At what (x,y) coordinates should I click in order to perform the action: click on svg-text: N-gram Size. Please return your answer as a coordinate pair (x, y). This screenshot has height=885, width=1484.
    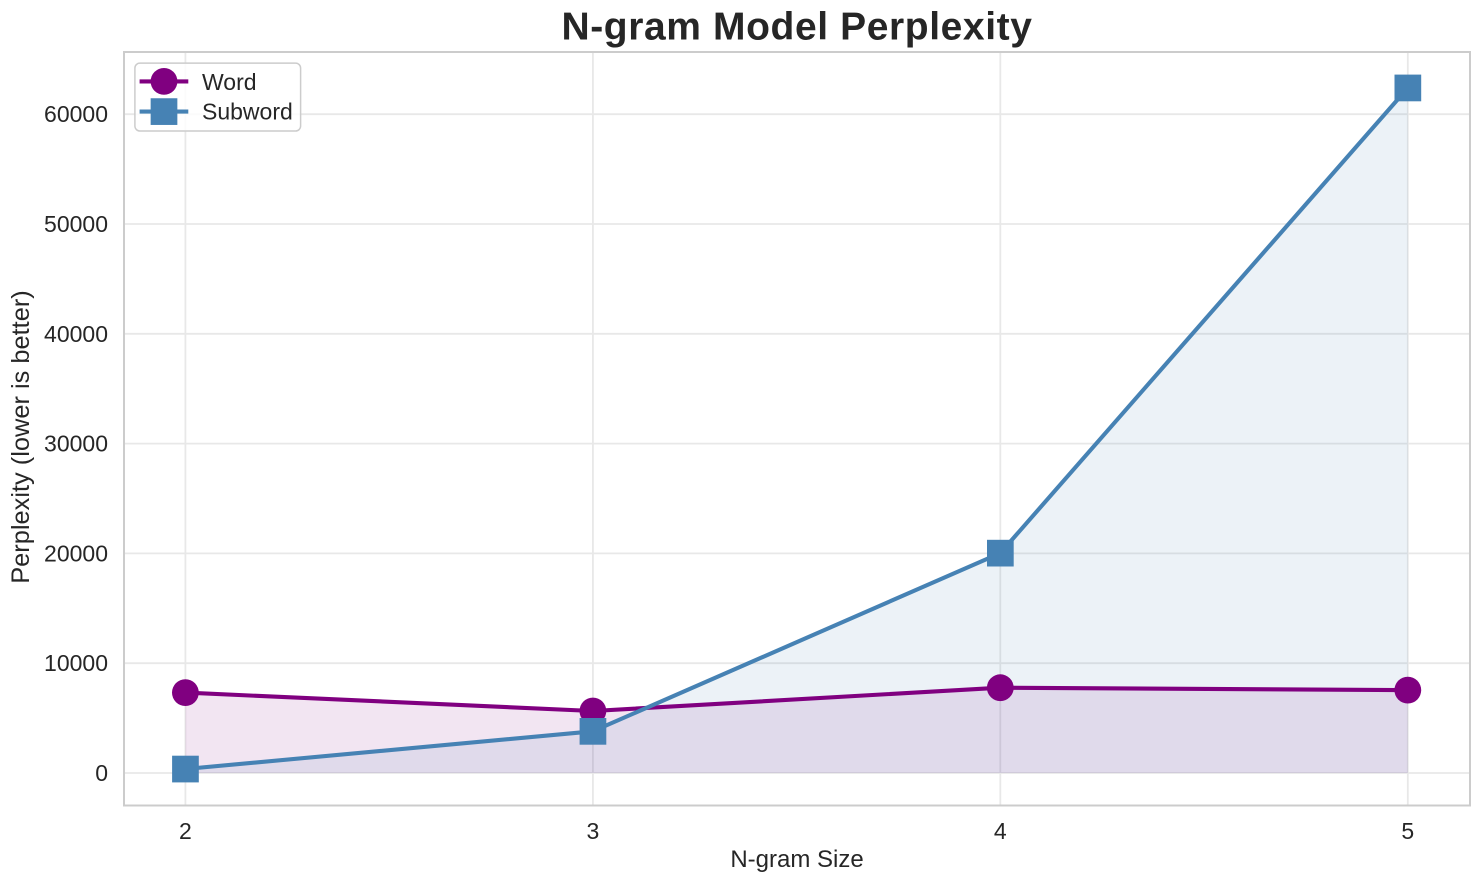
    Looking at the image, I should click on (796, 859).